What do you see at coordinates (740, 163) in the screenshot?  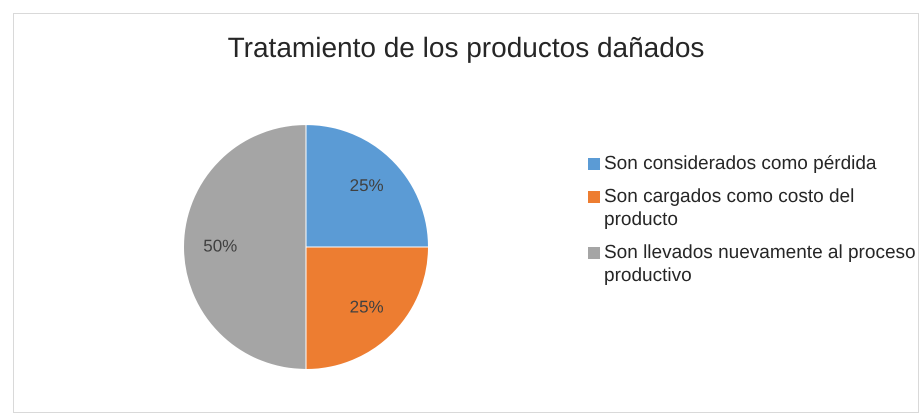 I see `legend-label: Son considerados como pérdida` at bounding box center [740, 163].